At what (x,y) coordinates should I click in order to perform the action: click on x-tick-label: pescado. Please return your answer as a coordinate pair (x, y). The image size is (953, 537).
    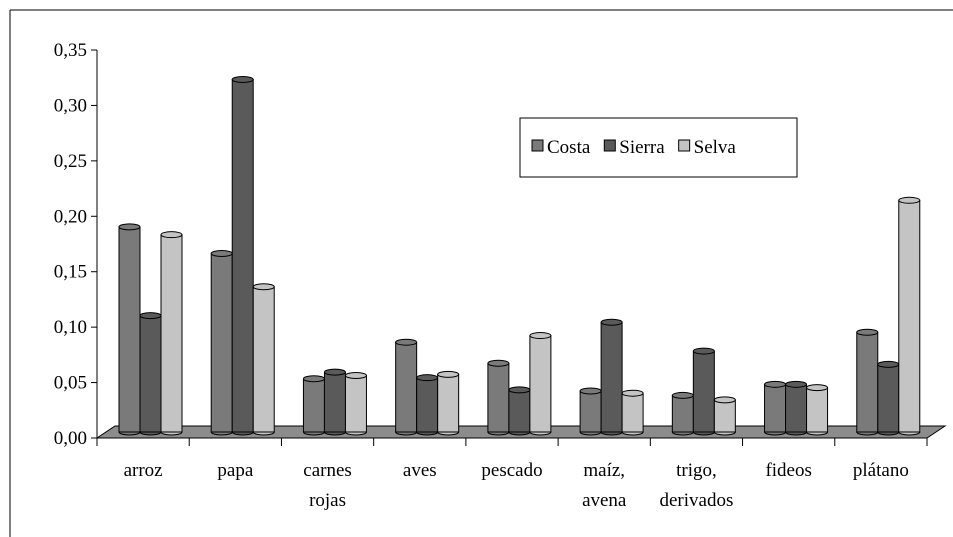
    Looking at the image, I should click on (511, 470).